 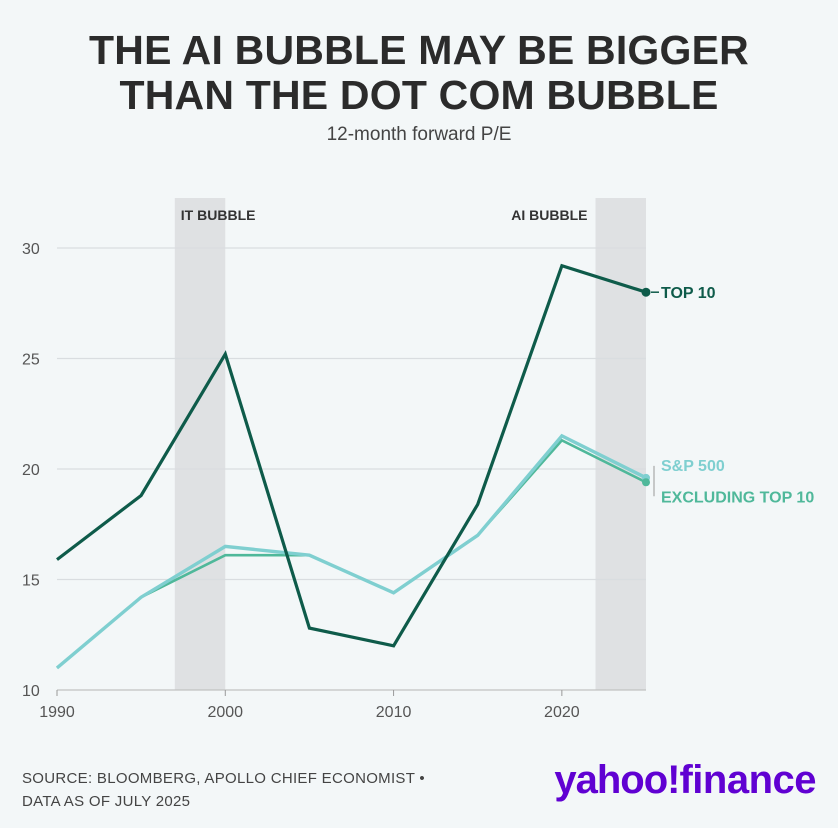 I want to click on title-line-1: THE AI BUBBLE MAY BE BIGGER, so click(x=419, y=50).